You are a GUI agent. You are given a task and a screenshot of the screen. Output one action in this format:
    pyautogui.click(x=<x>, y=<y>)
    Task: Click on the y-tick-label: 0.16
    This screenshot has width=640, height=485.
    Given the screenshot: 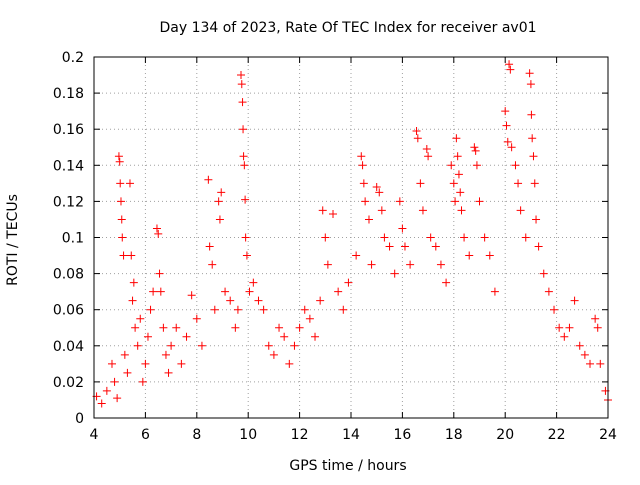 What is the action you would take?
    pyautogui.click(x=68, y=130)
    